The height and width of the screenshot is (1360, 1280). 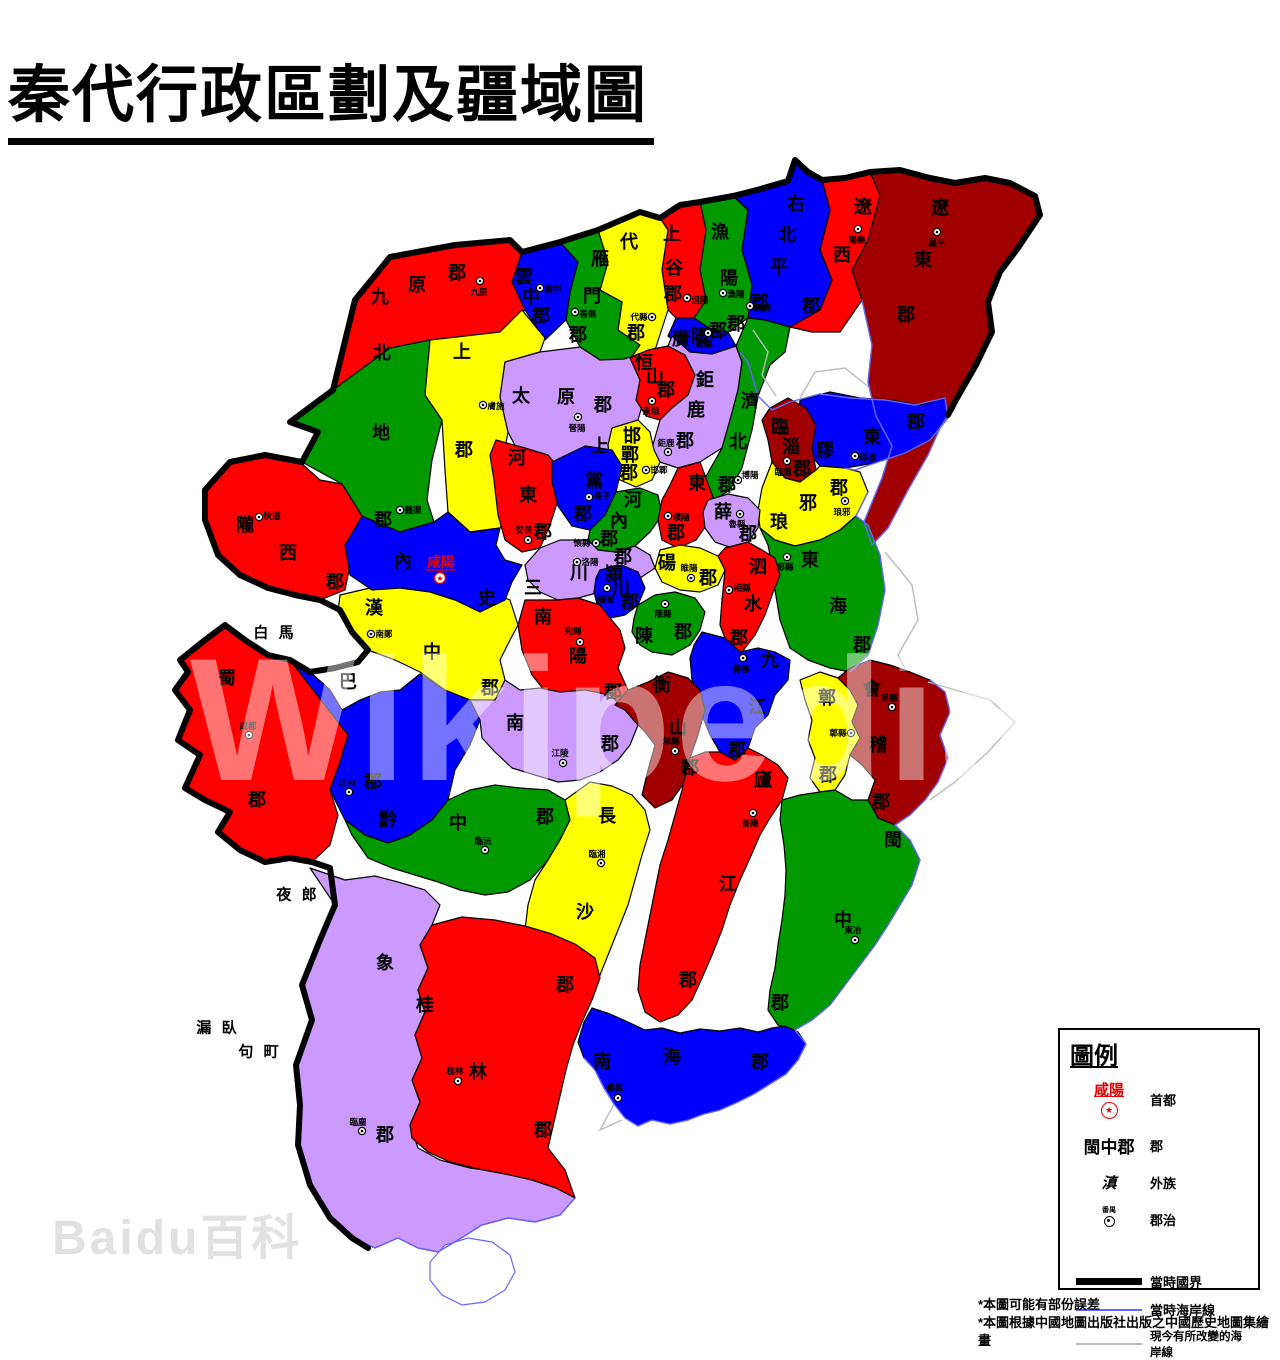 I want to click on page-title: 秦代行政區劃及疆域圖, so click(x=331, y=94).